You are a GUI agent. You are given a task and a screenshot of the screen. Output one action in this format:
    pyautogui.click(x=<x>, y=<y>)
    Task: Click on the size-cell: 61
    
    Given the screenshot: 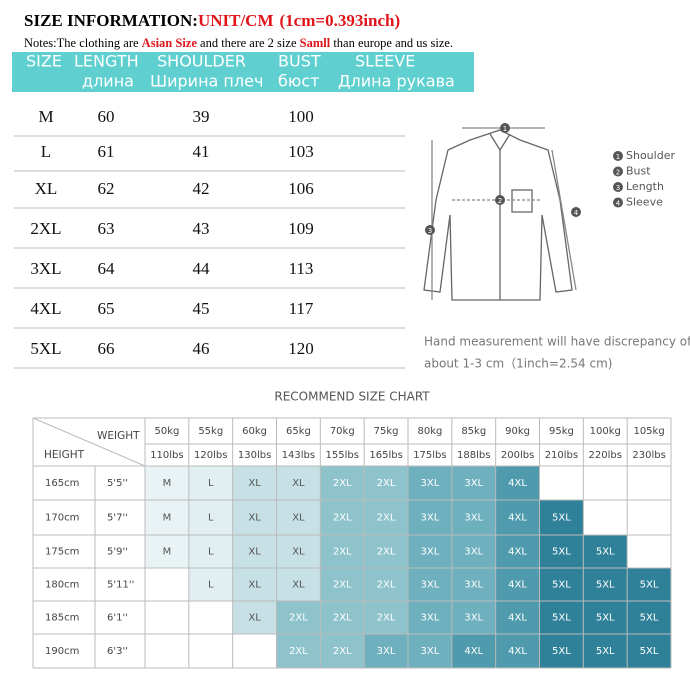 What is the action you would take?
    pyautogui.click(x=106, y=151)
    